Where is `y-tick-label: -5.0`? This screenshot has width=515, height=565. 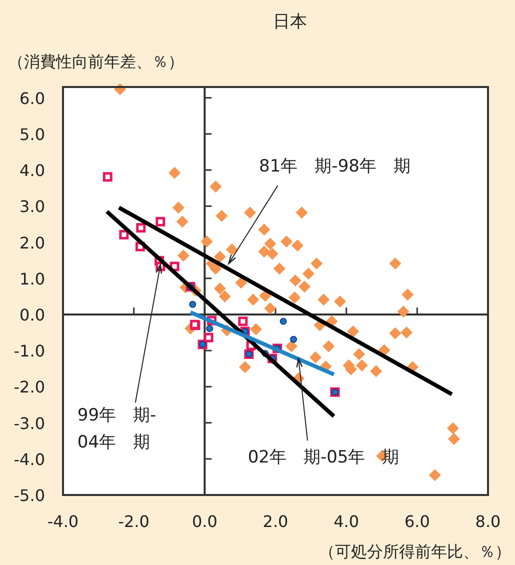 y-tick-label: -5.0 is located at coordinates (29, 495).